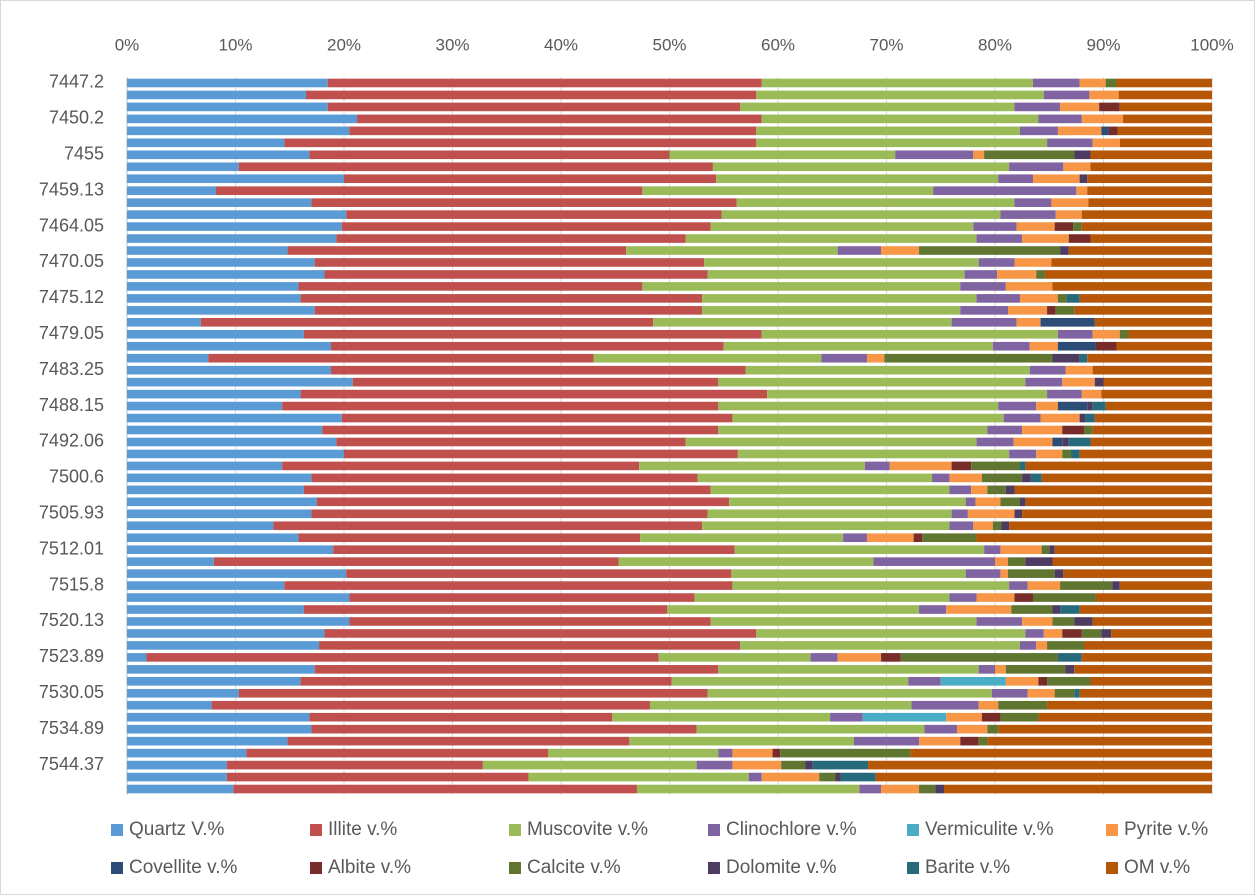 The height and width of the screenshot is (895, 1255). Describe the element at coordinates (1157, 867) in the screenshot. I see `legend-label: OM v.%` at that location.